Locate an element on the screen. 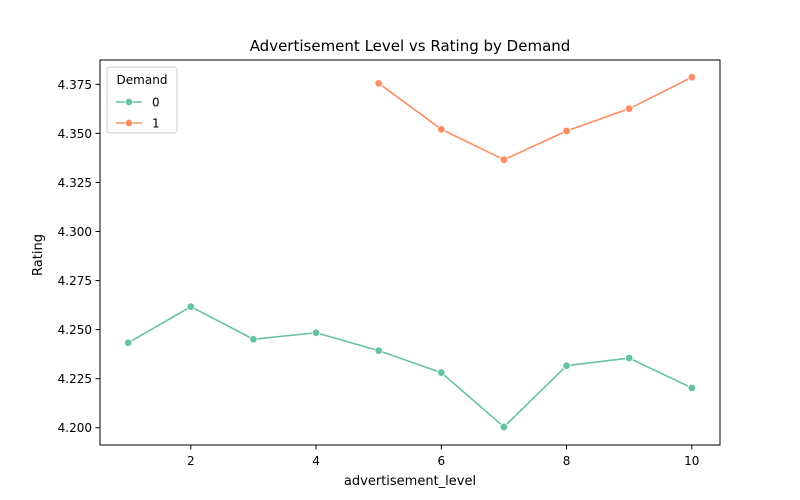  y-tick-label: 4.300 is located at coordinates (75, 232).